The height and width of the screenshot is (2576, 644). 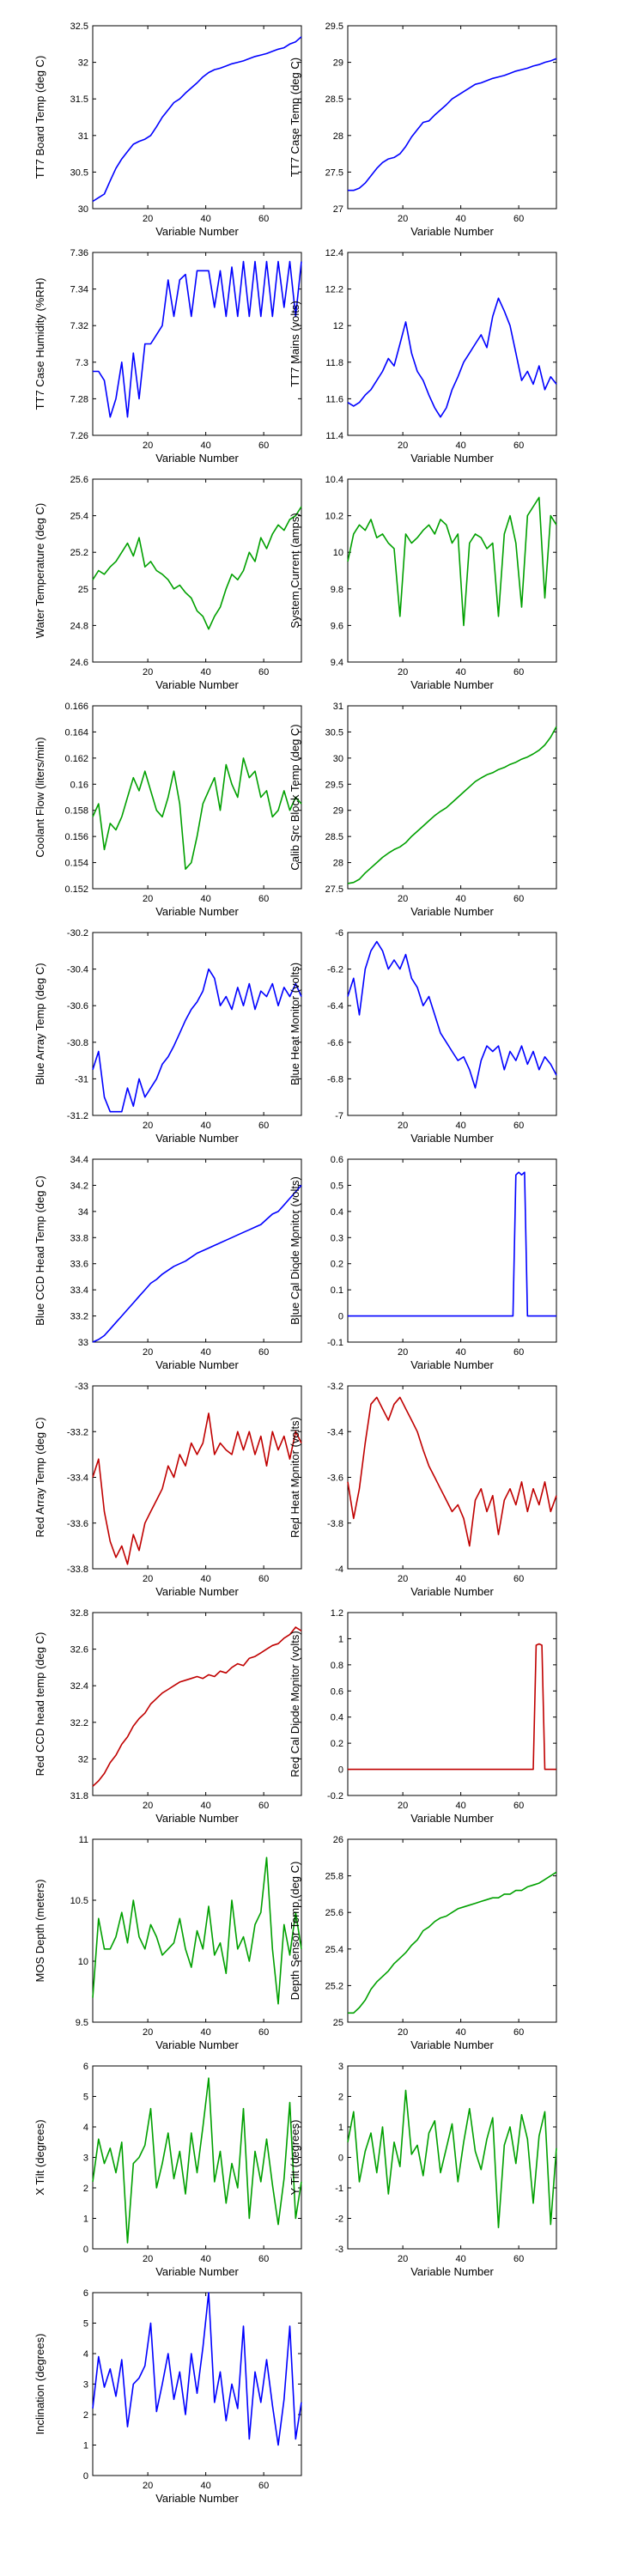 I want to click on y-tick-label: -33, so click(x=82, y=1387).